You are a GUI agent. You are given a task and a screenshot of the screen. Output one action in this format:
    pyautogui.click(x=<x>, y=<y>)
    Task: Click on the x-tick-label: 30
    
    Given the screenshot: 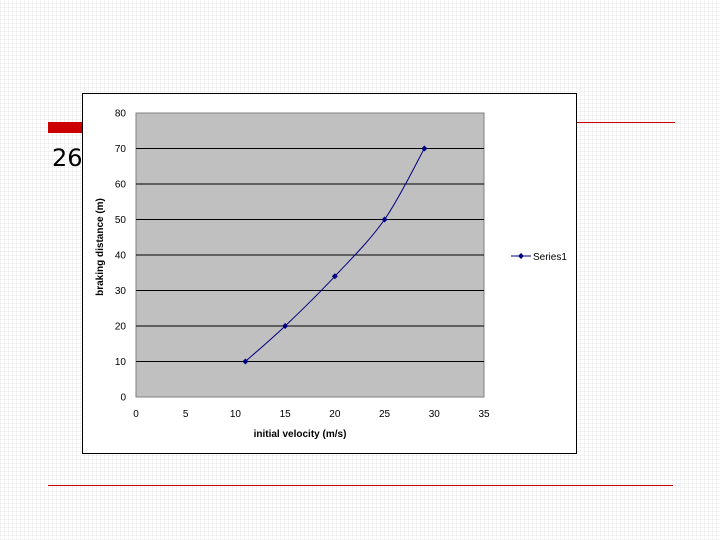 What is the action you would take?
    pyautogui.click(x=435, y=414)
    